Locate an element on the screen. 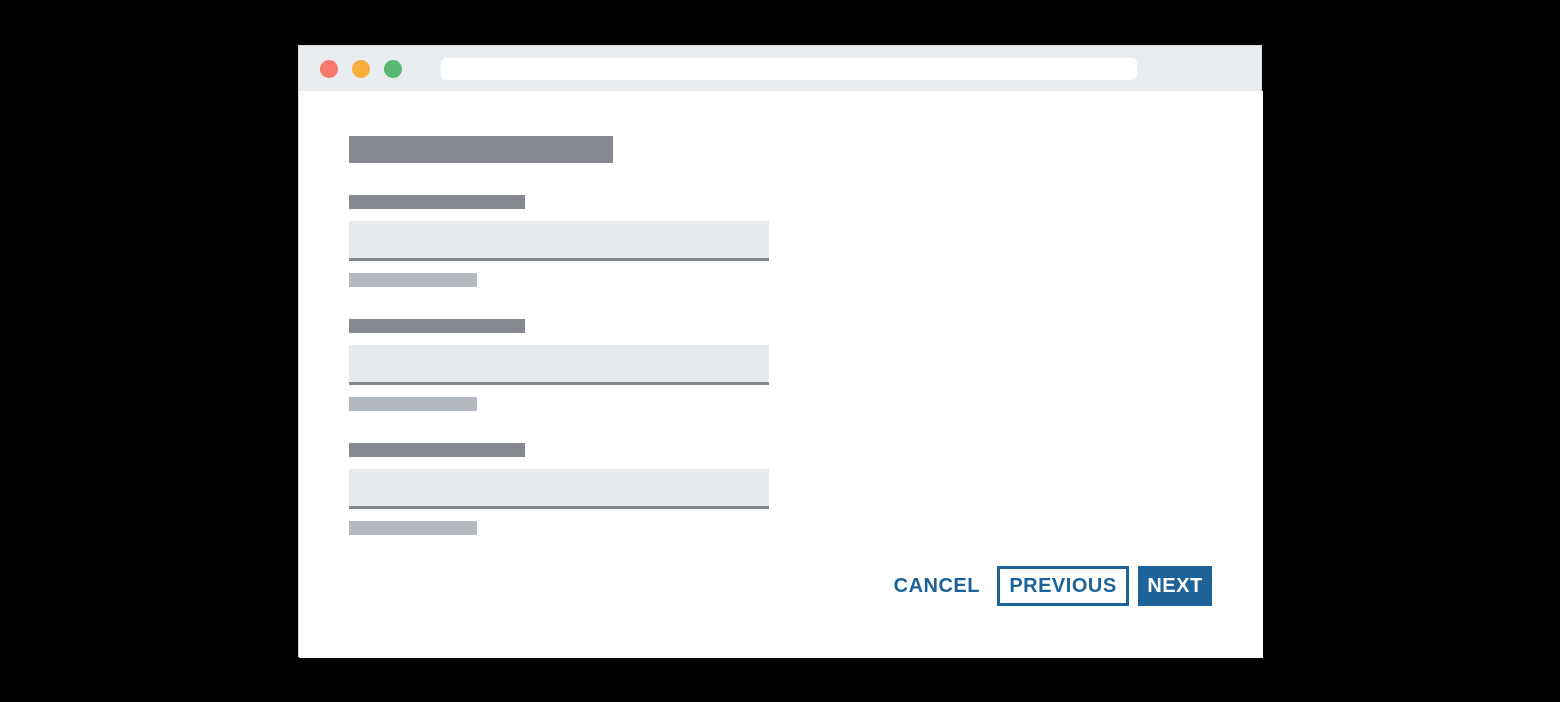  zoom-window-icon is located at coordinates (393, 69).